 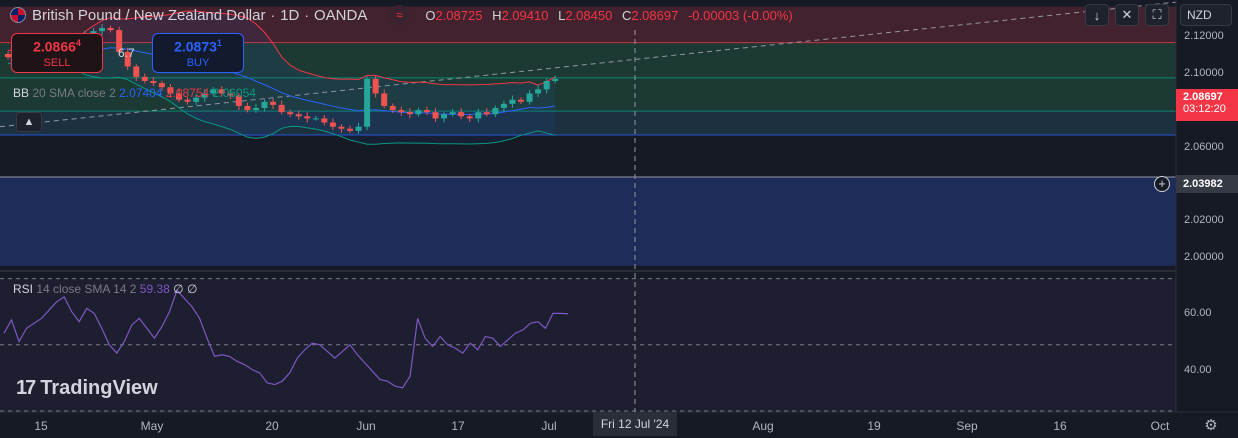 What do you see at coordinates (1097, 15) in the screenshot?
I see `arrow-down-icon: ↓` at bounding box center [1097, 15].